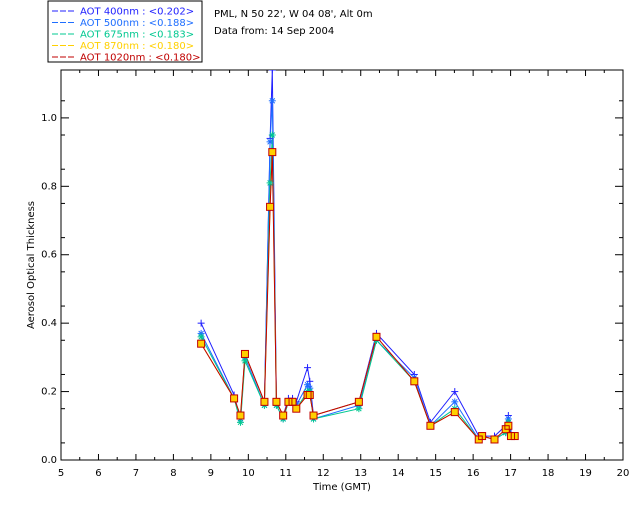 This screenshot has width=640, height=512. I want to click on y-tick-label: 0.6, so click(49, 255).